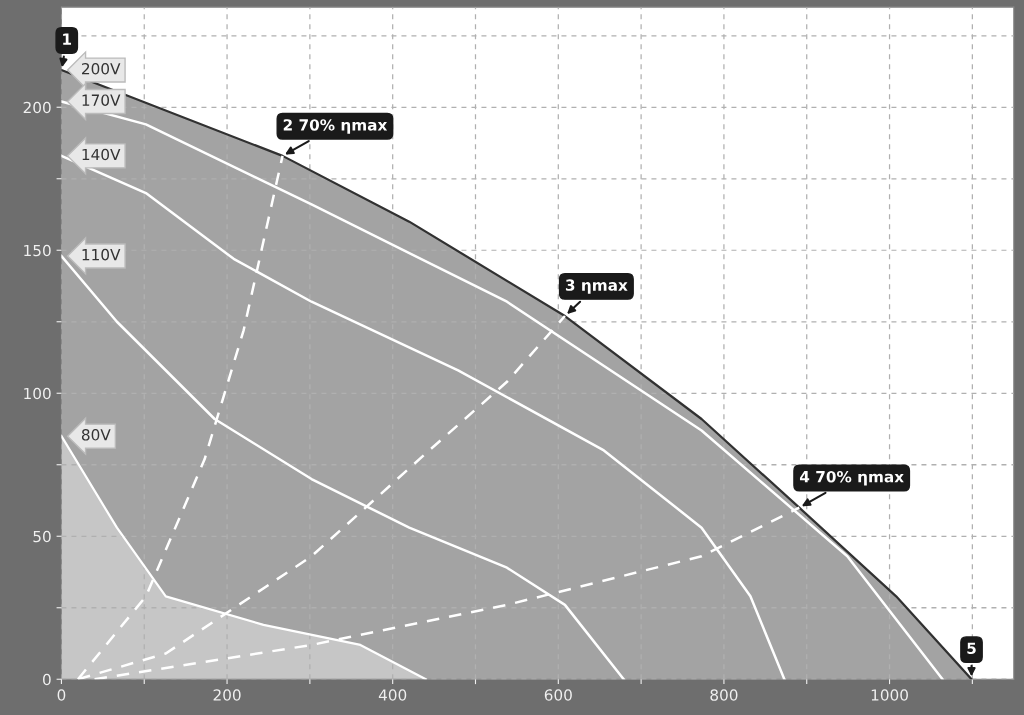  Describe the element at coordinates (101, 100) in the screenshot. I see `series-label: 170V` at that location.